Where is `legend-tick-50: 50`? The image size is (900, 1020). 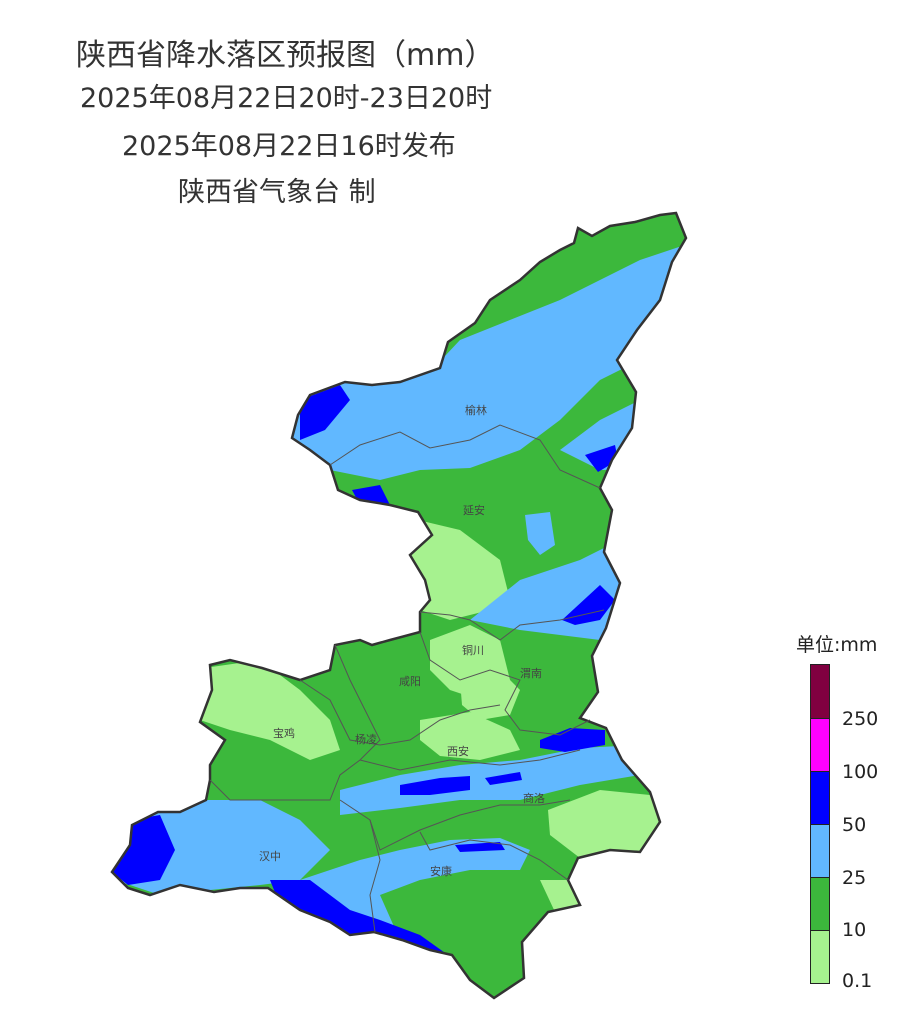
legend-tick-50: 50 is located at coordinates (854, 825).